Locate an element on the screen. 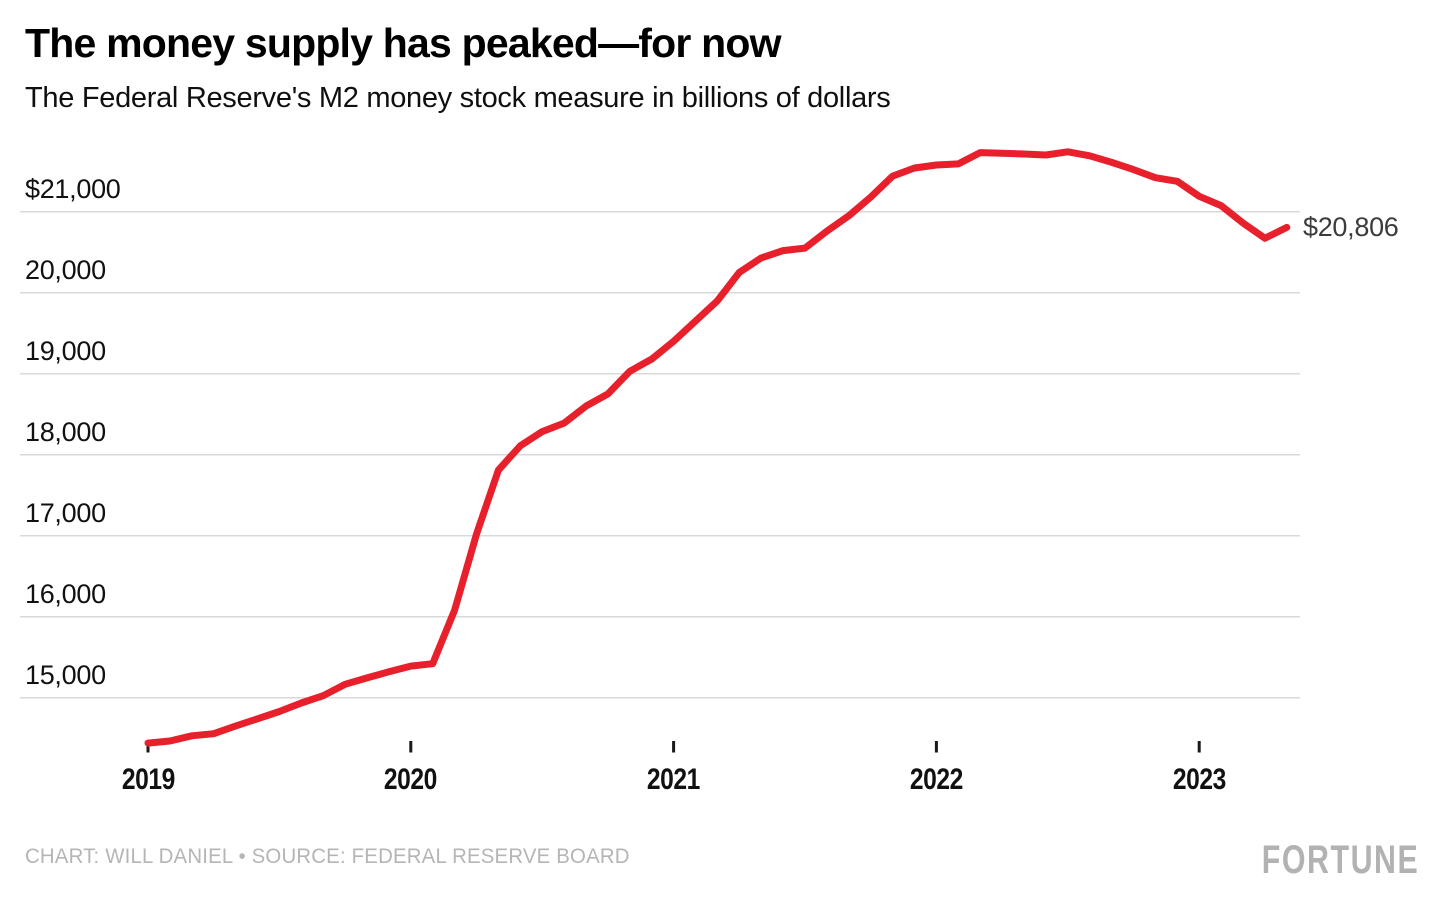  x-axis-label: 2023 is located at coordinates (1199, 779).